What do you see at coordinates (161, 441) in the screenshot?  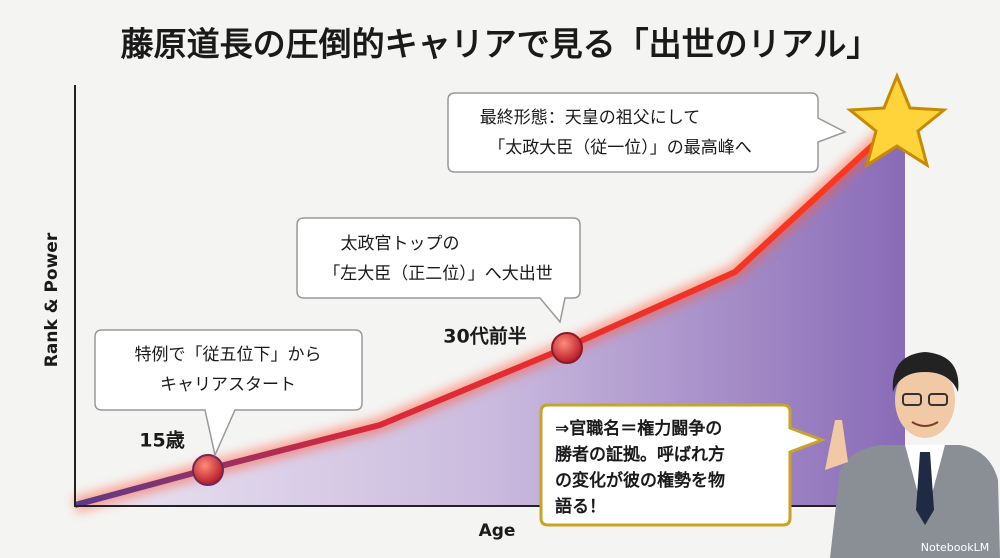 I see `point-label: 15歳` at bounding box center [161, 441].